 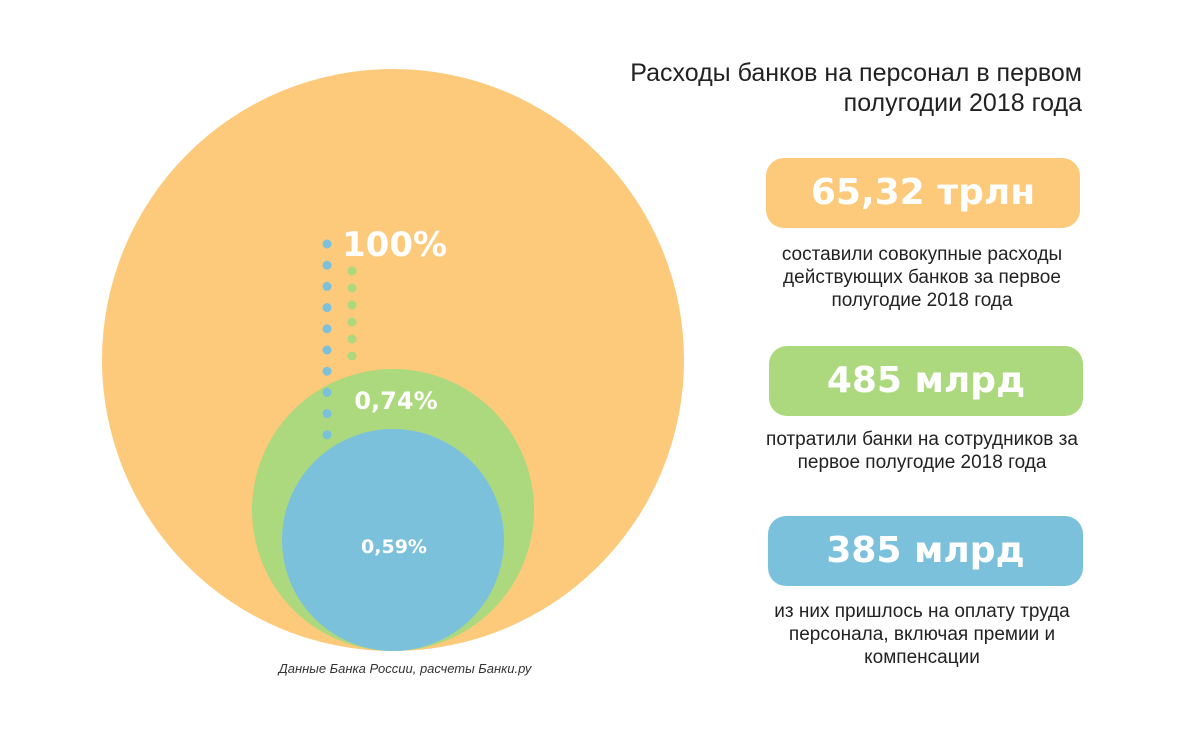 What do you see at coordinates (922, 439) in the screenshot?
I see `stat-description-line: потратили банки на сотрудников за` at bounding box center [922, 439].